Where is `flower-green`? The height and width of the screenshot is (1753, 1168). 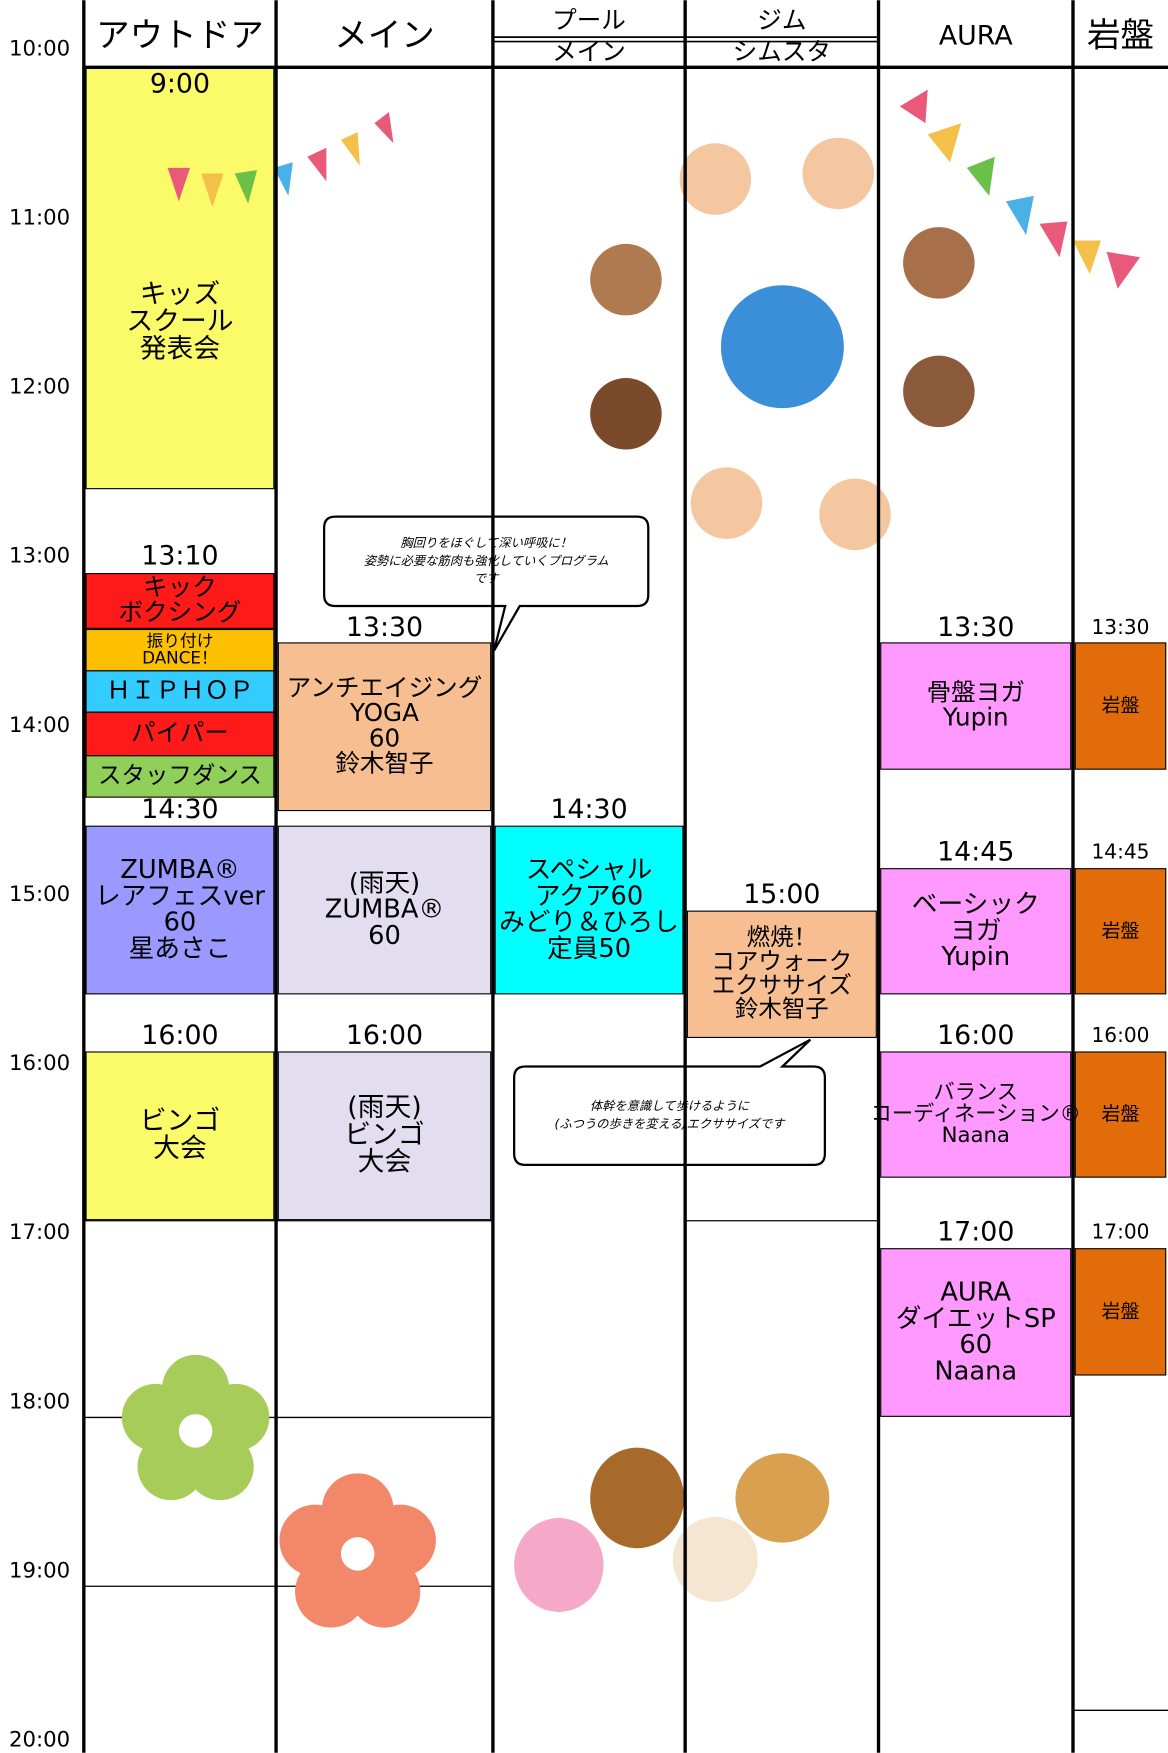 flower-green is located at coordinates (195, 1427).